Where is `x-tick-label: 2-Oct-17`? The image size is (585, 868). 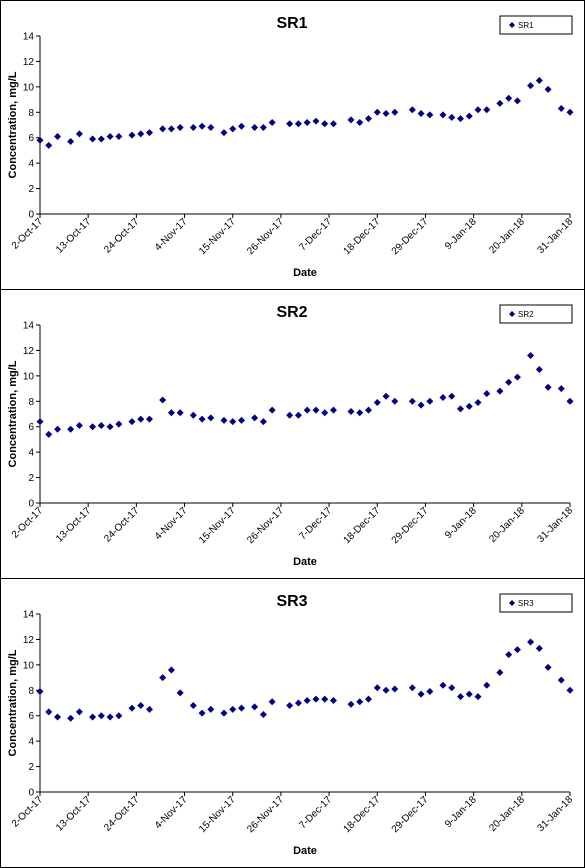
x-tick-label: 2-Oct-17 is located at coordinates (28, 234).